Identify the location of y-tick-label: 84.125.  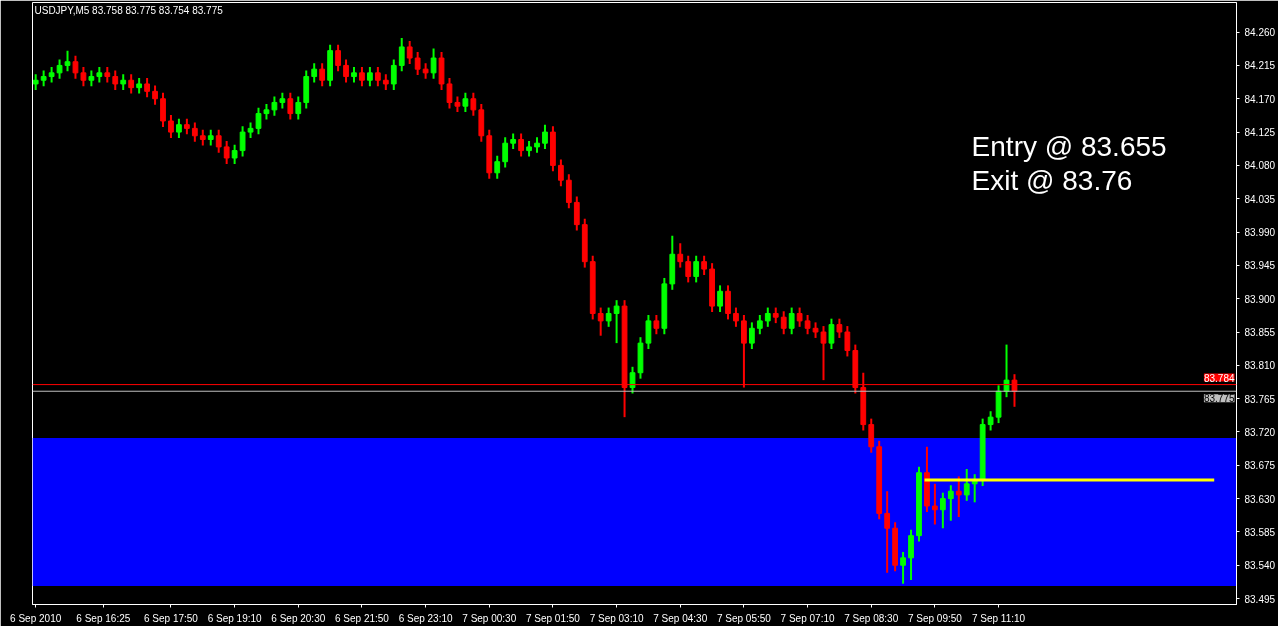
(1260, 133).